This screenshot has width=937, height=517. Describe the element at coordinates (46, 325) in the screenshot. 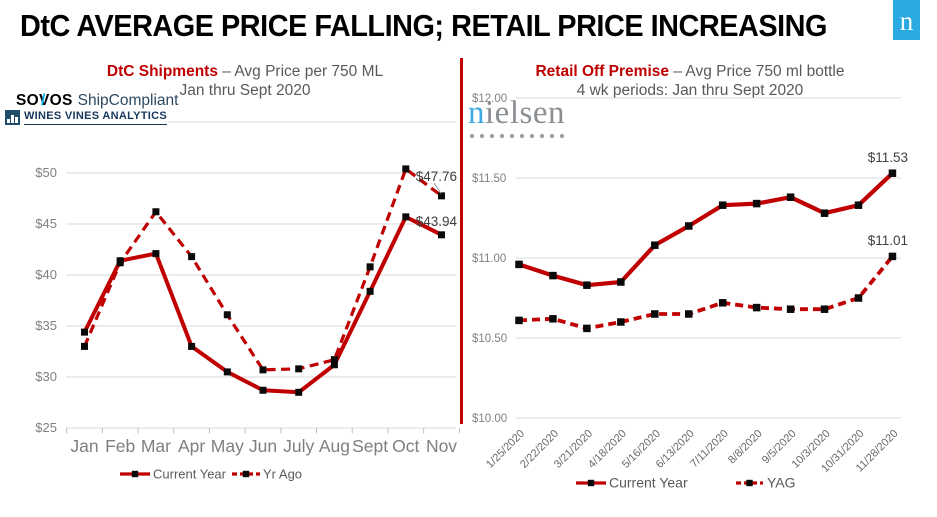

I see `y-axis-label: $35` at that location.